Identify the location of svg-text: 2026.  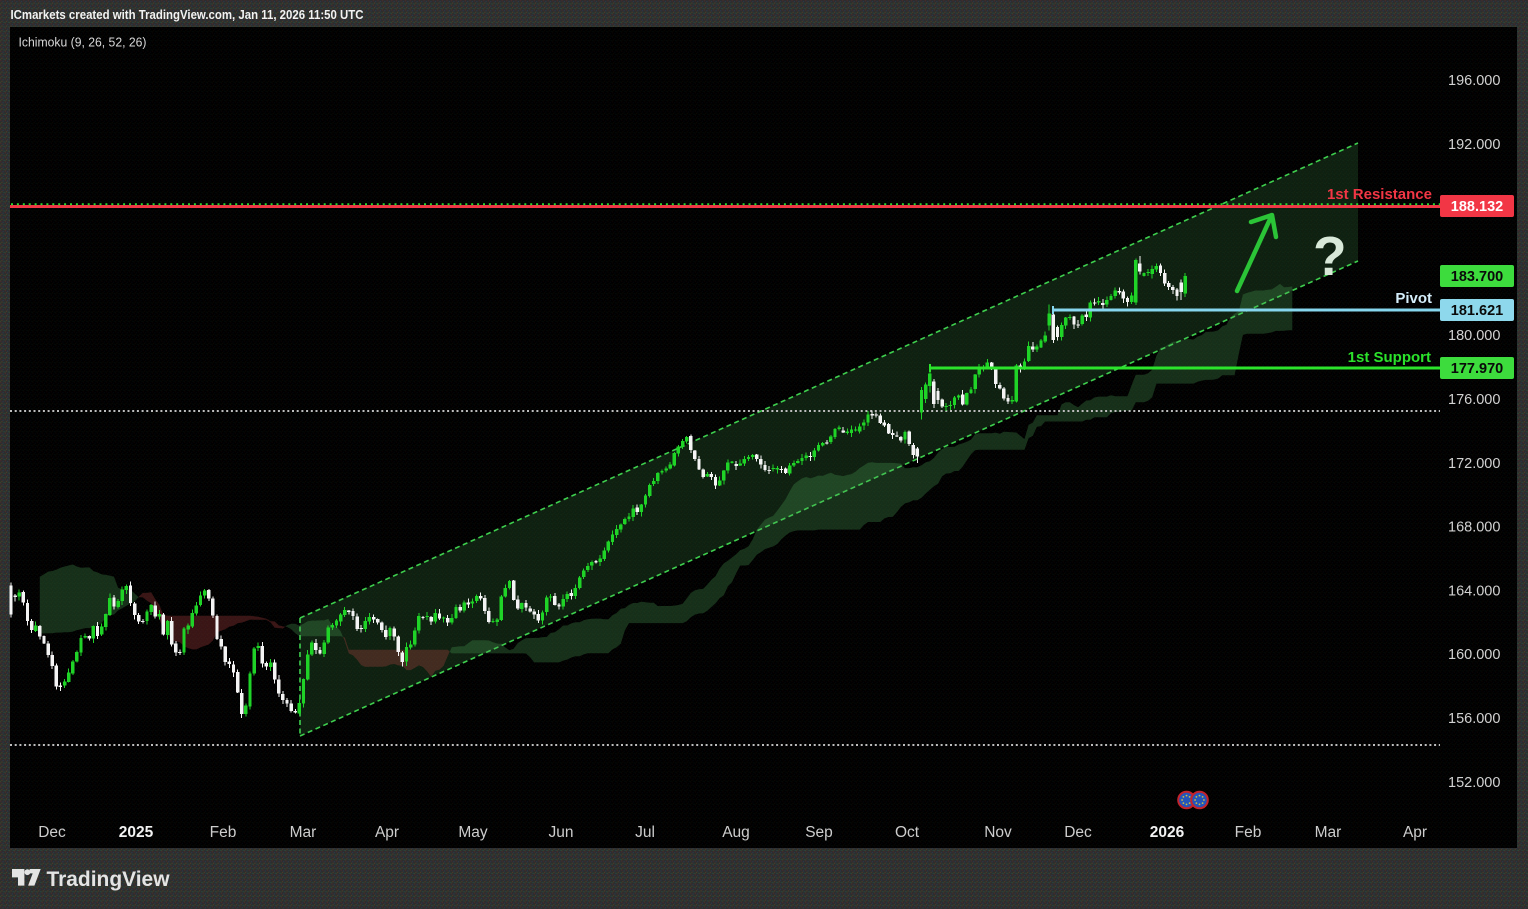
(1167, 832).